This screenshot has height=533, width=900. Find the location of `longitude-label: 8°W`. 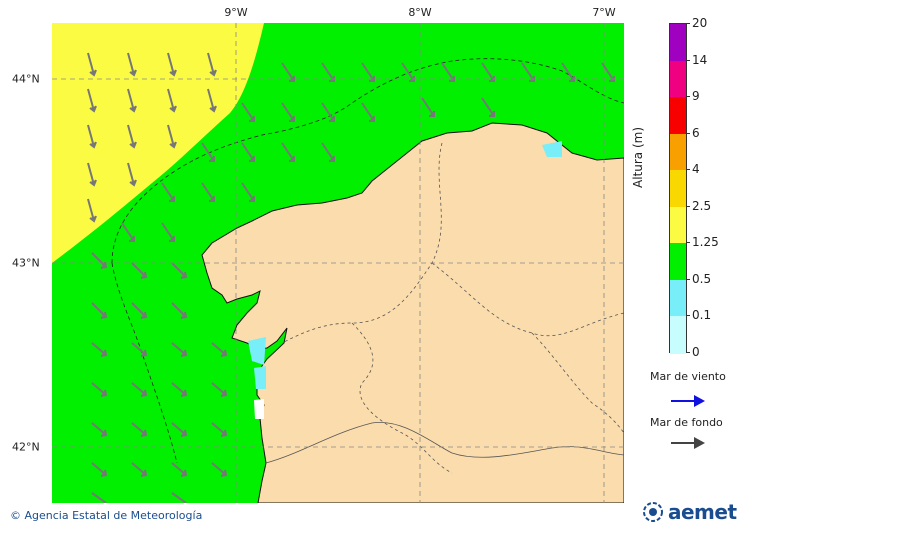

longitude-label: 8°W is located at coordinates (420, 12).